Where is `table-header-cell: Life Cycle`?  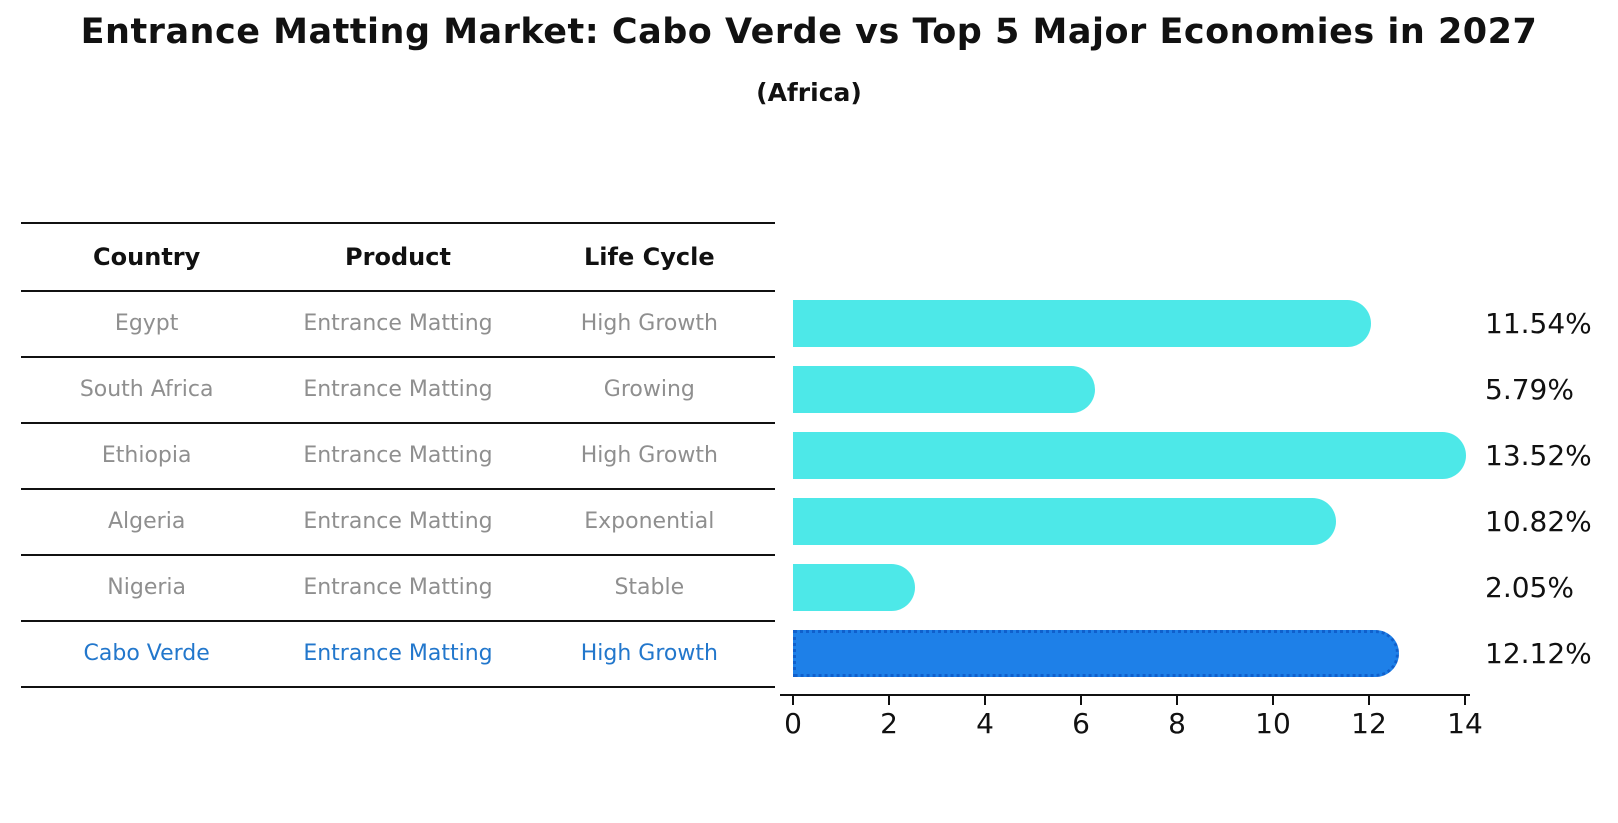 table-header-cell: Life Cycle is located at coordinates (649, 256).